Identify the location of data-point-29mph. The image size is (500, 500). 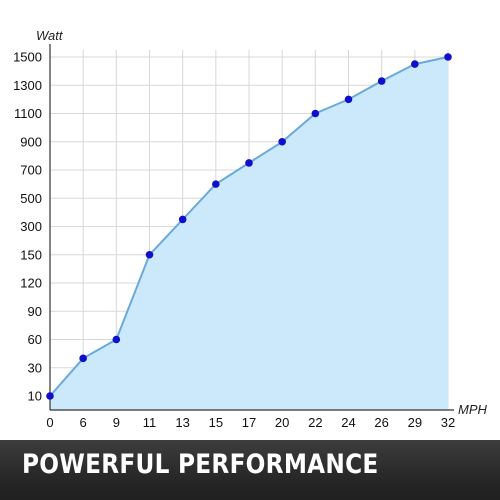
(415, 64).